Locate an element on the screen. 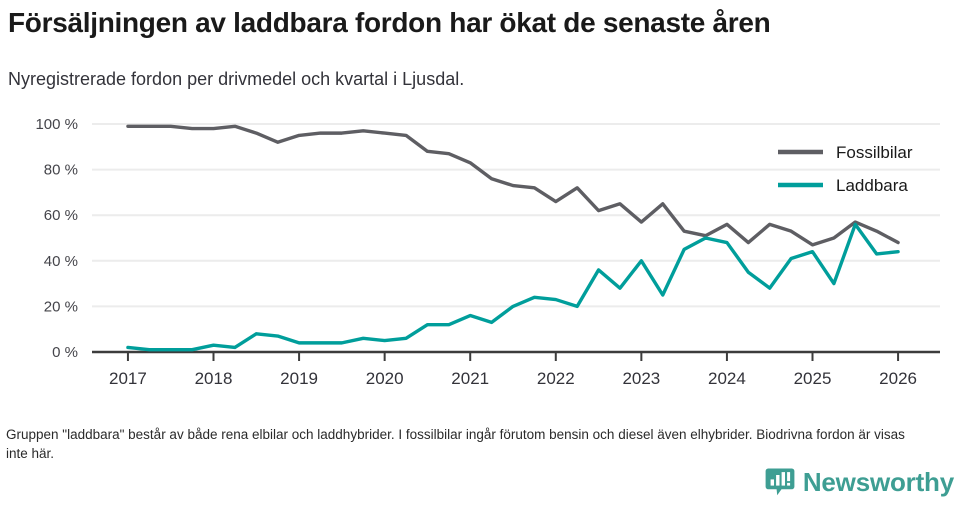 The height and width of the screenshot is (505, 960). y-axis-tick-label: 20 % is located at coordinates (61, 306).